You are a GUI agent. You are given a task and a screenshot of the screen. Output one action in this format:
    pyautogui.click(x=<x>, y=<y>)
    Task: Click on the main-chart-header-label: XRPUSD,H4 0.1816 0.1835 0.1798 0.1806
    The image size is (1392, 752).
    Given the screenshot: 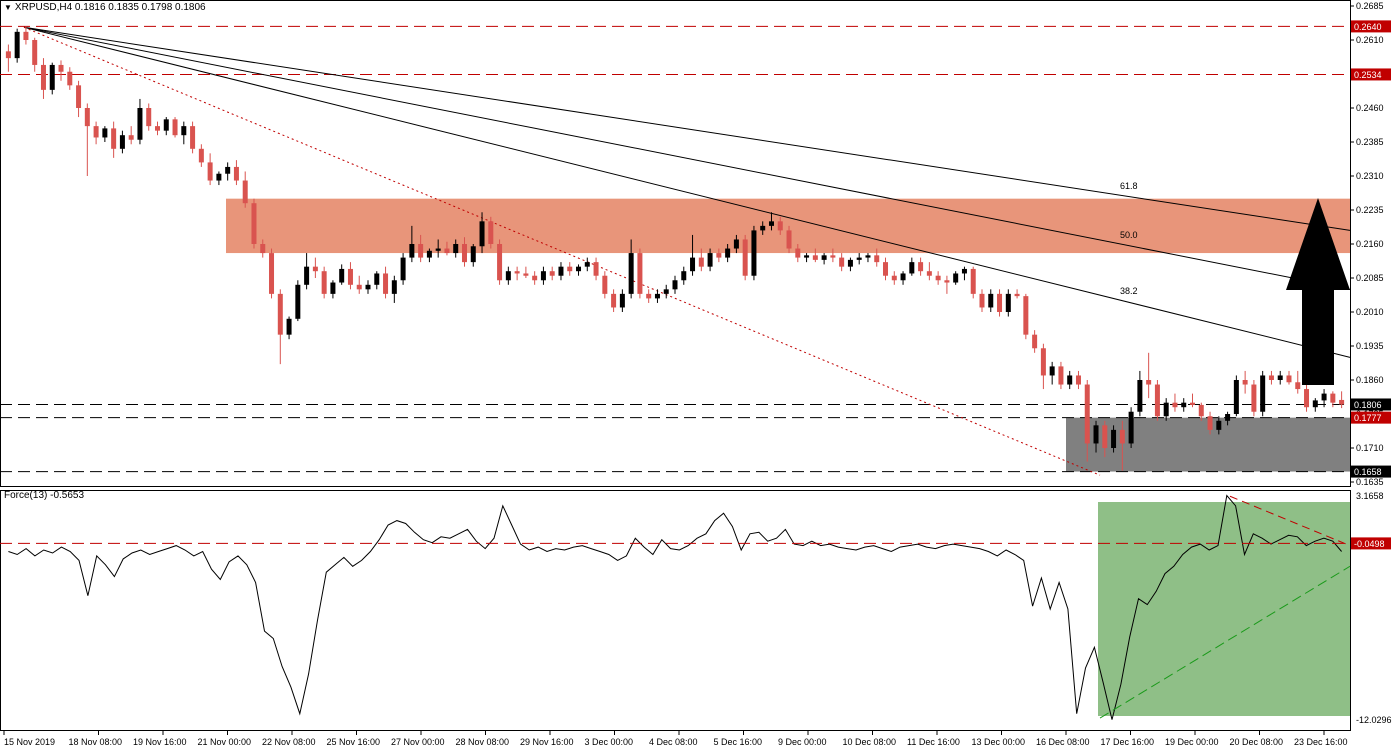 What is the action you would take?
    pyautogui.click(x=110, y=7)
    